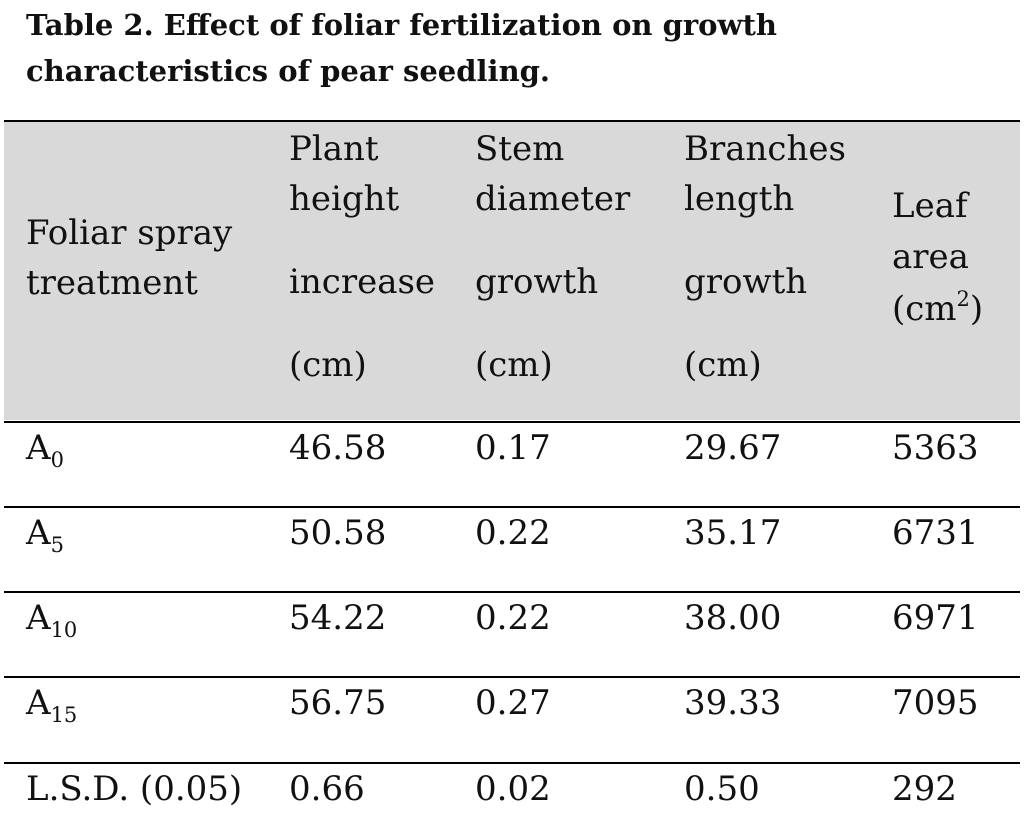 The height and width of the screenshot is (813, 1024). I want to click on row-label-subscript: 0, so click(57, 460).